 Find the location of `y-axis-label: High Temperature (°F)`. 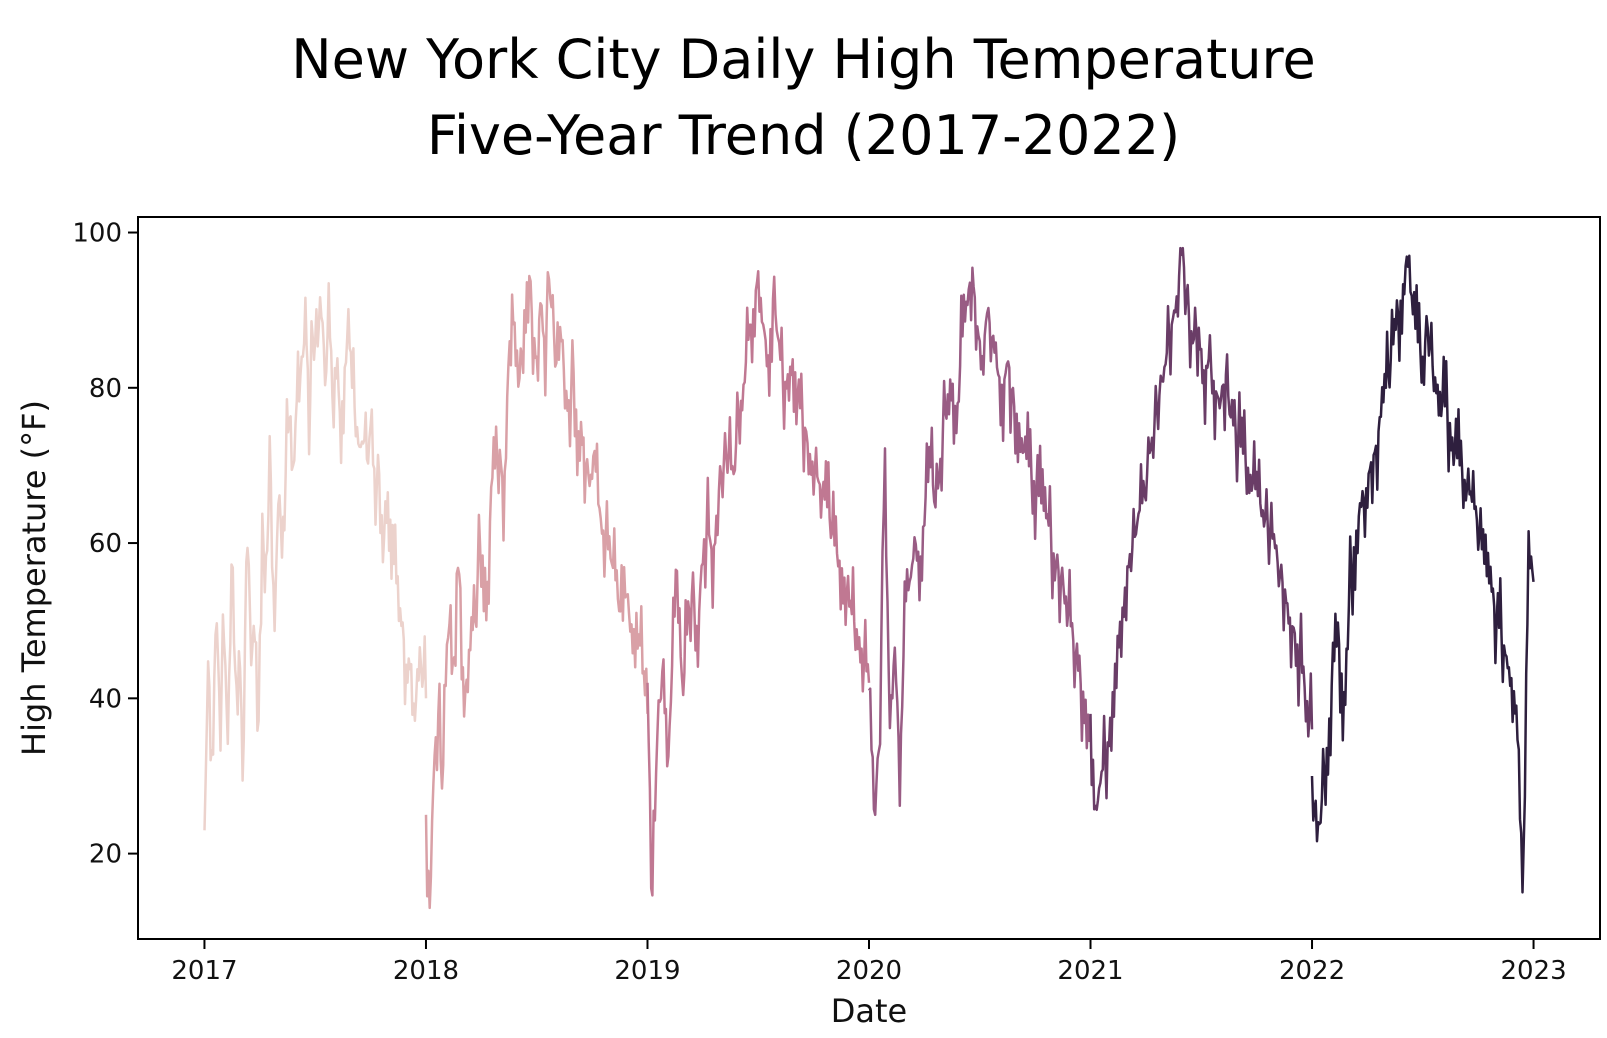

y-axis-label: High Temperature (°F) is located at coordinates (34, 578).